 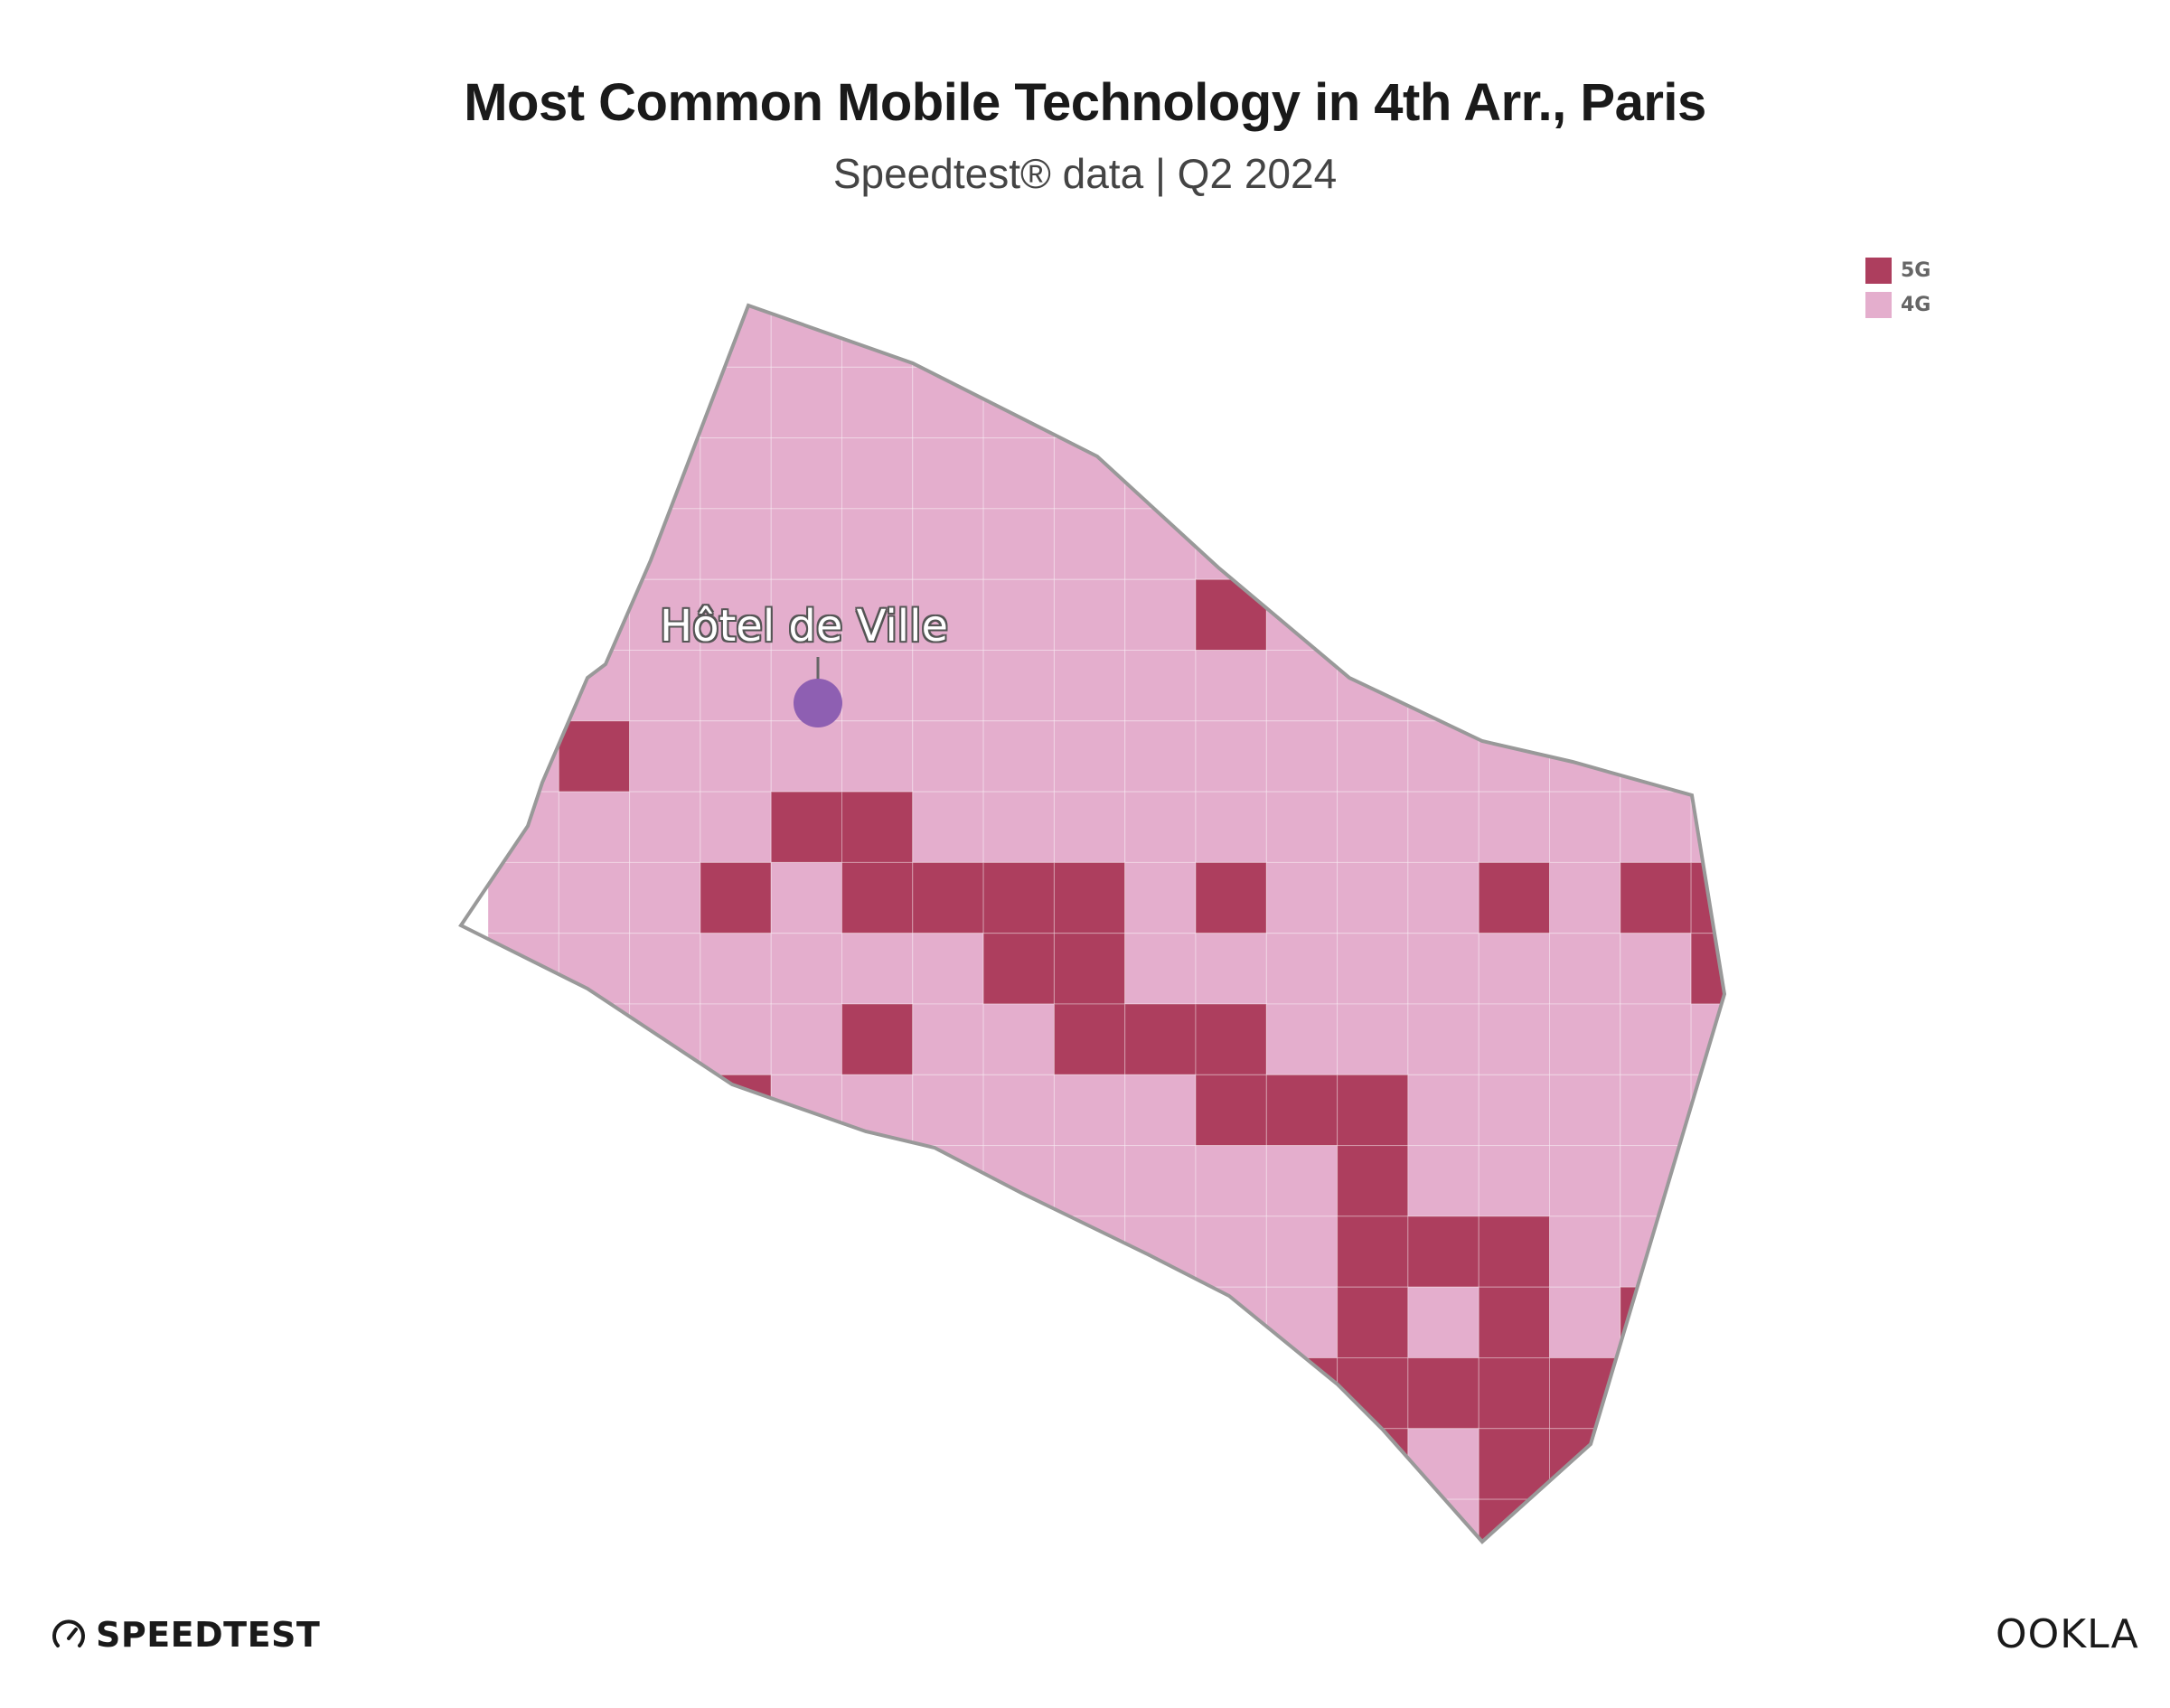 What do you see at coordinates (1916, 304) in the screenshot?
I see `legend-label-4g: 4G` at bounding box center [1916, 304].